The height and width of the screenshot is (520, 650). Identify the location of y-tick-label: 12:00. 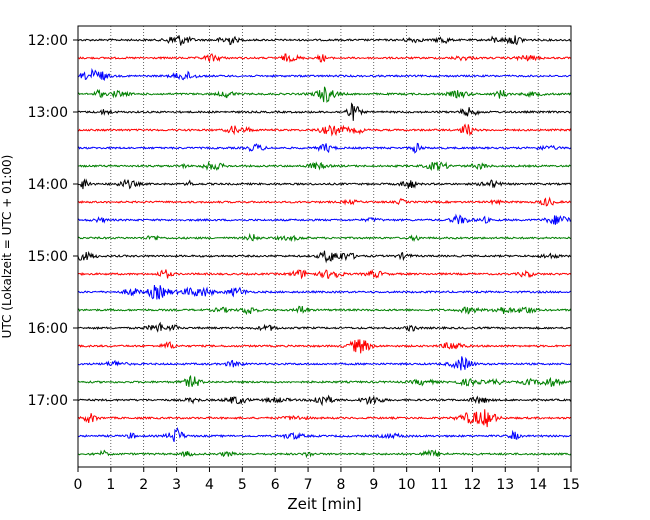
(48, 41).